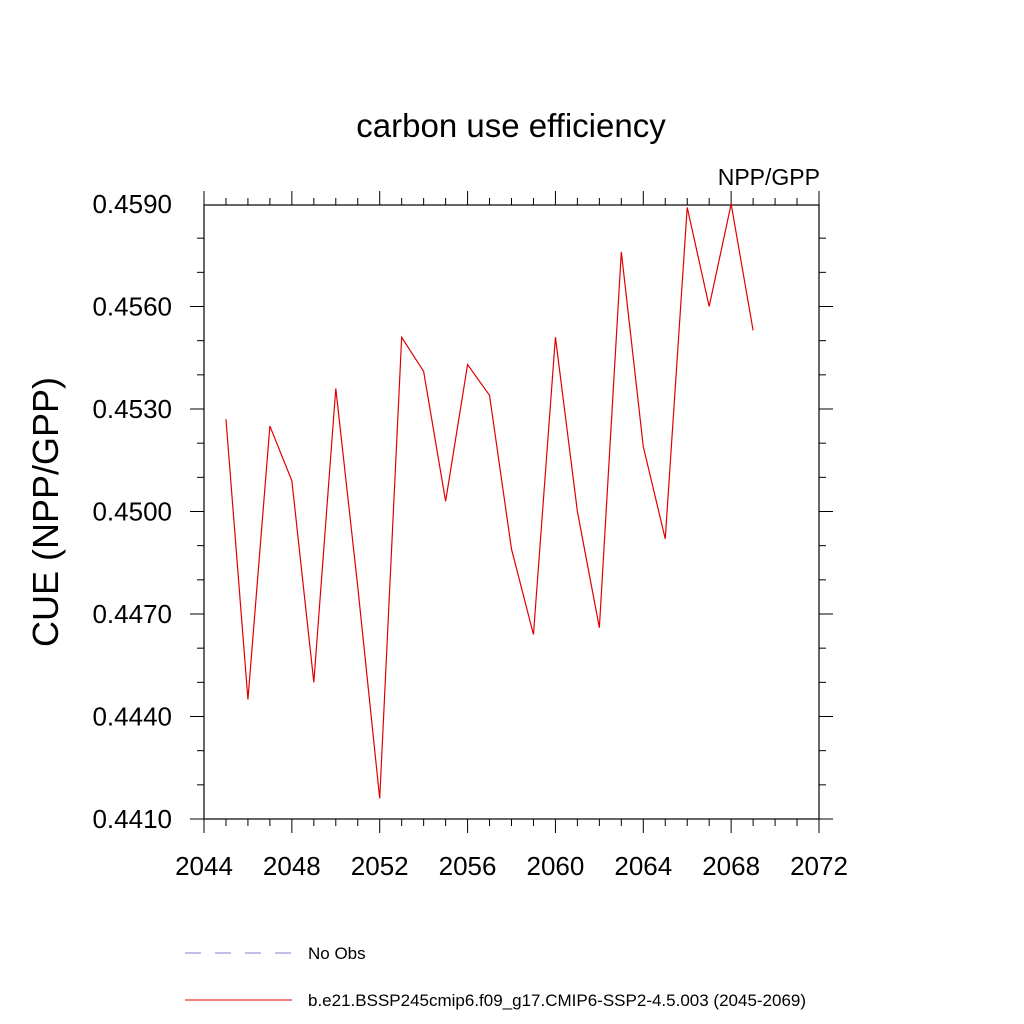 This screenshot has width=1024, height=1024. Describe the element at coordinates (556, 866) in the screenshot. I see `x-tick-label: 2060` at that location.